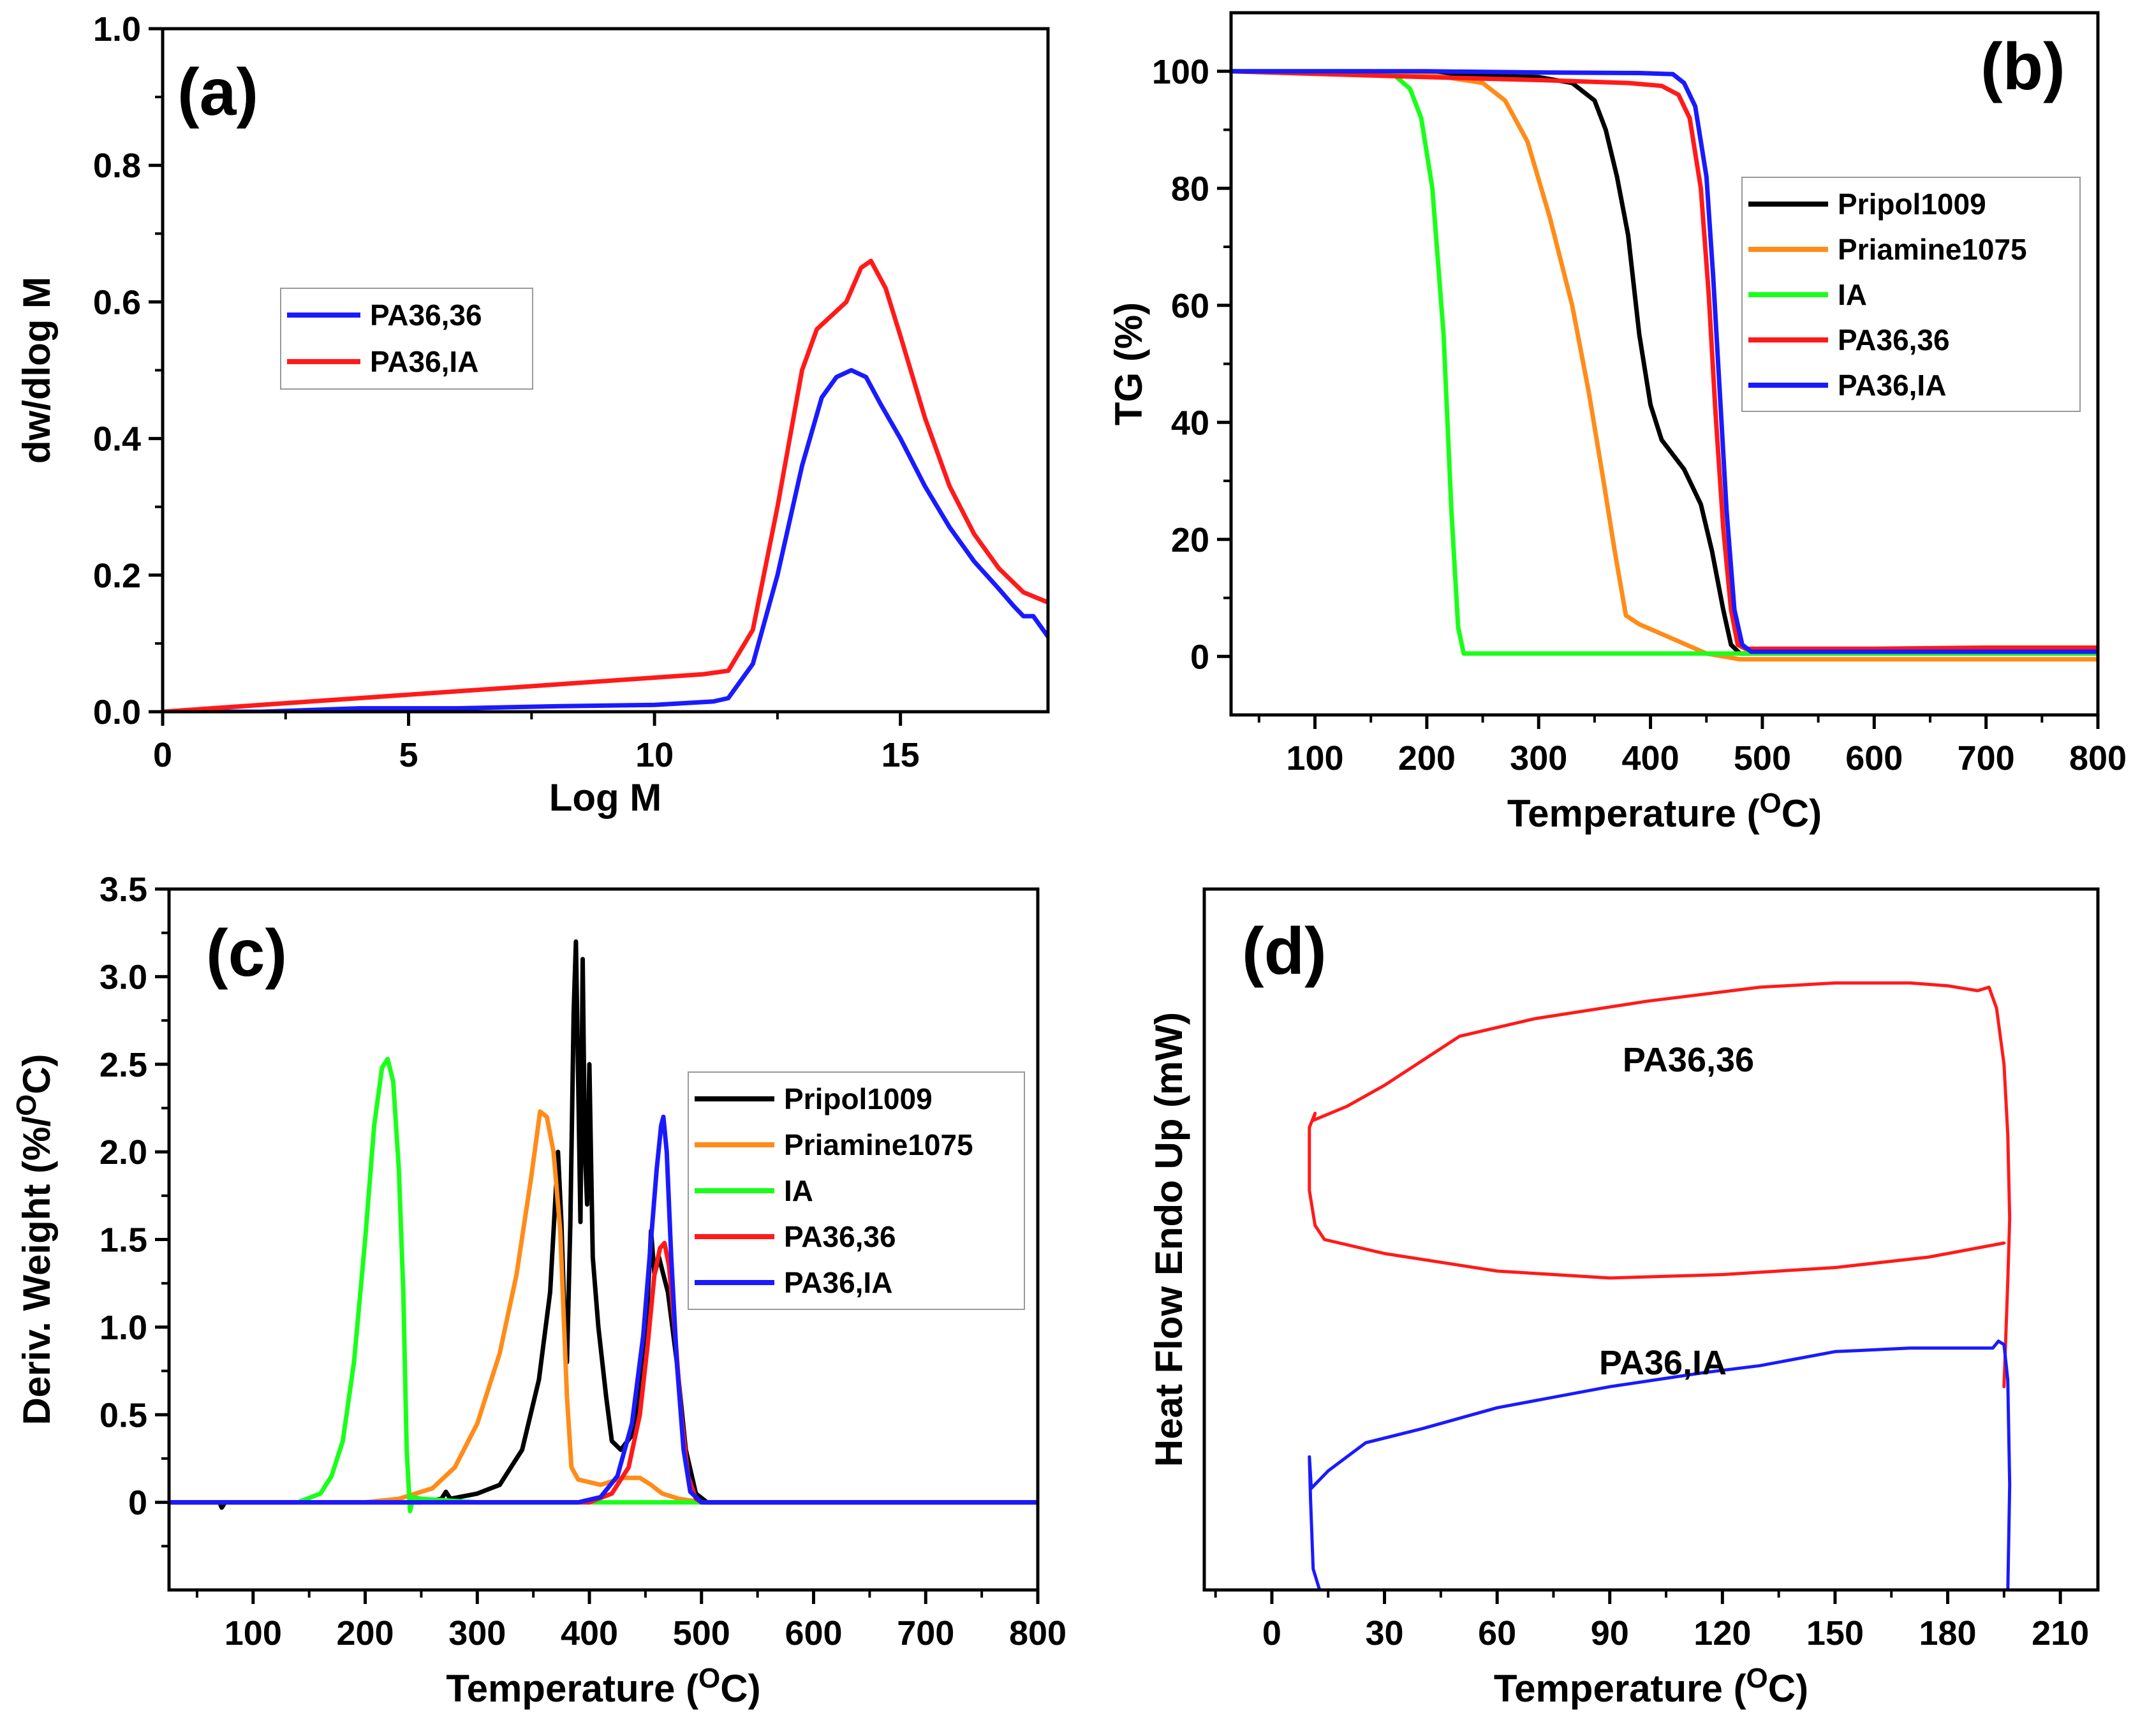  I want to click on y-tick-label: 100, so click(1180, 72).